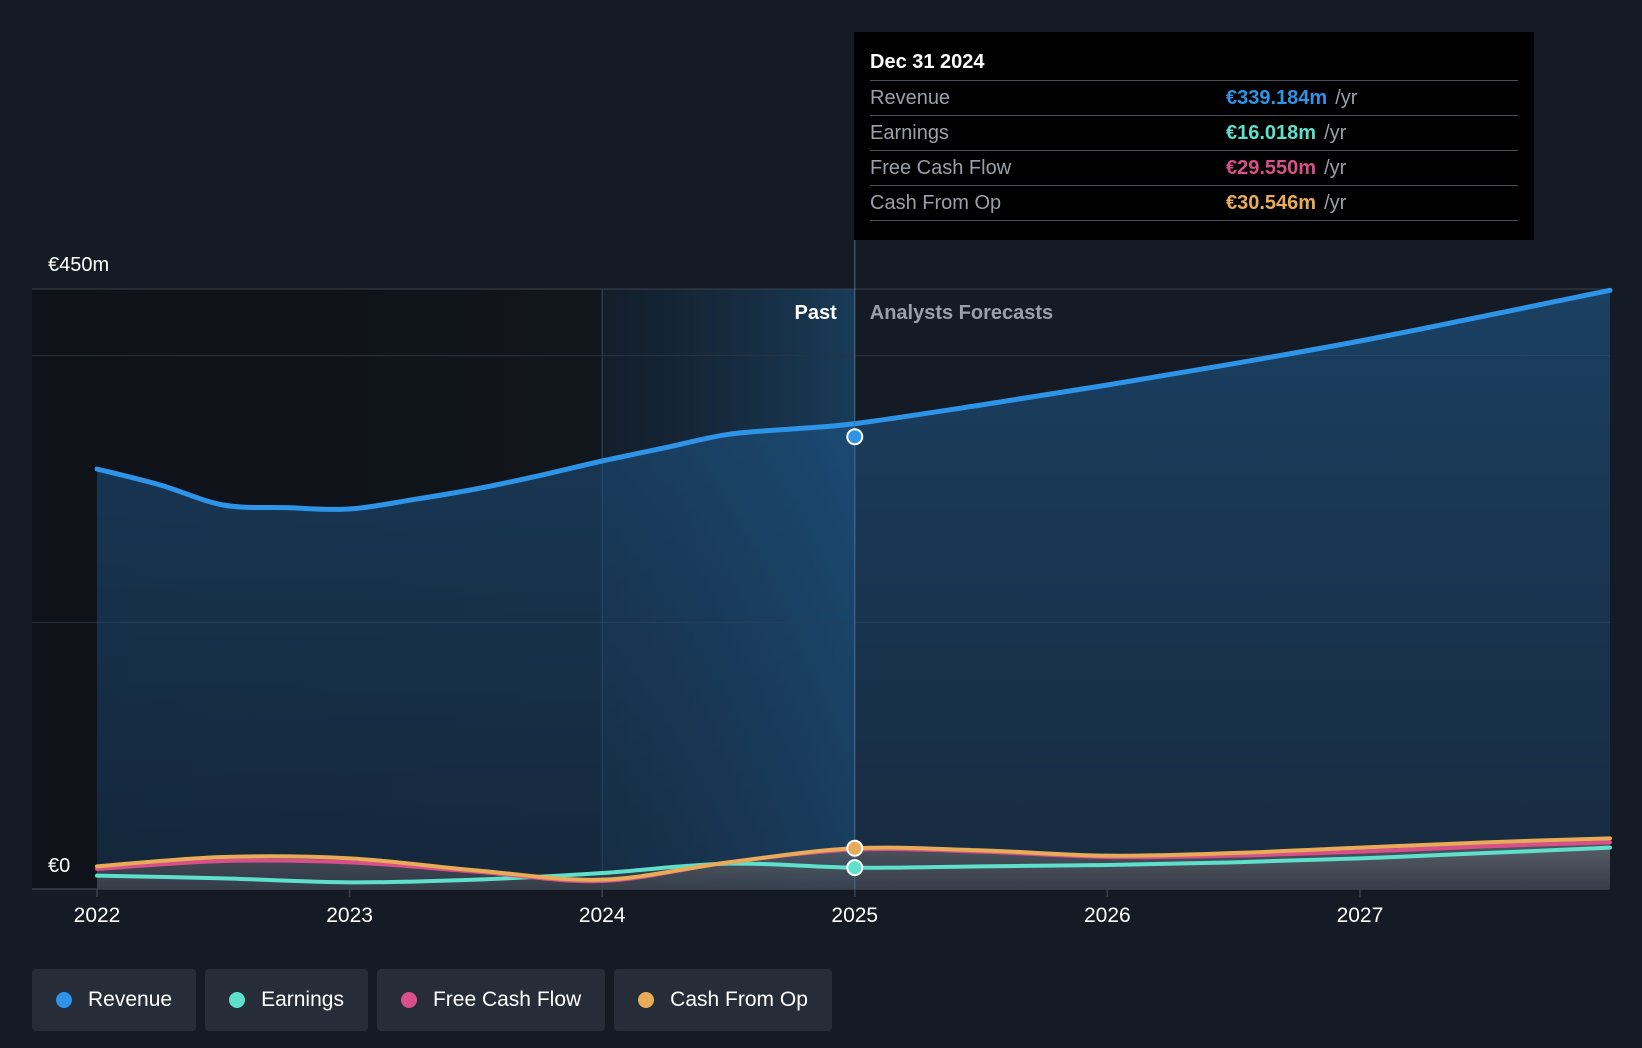 This screenshot has width=1642, height=1048. I want to click on y-axis-top-label: €450m, so click(78, 265).